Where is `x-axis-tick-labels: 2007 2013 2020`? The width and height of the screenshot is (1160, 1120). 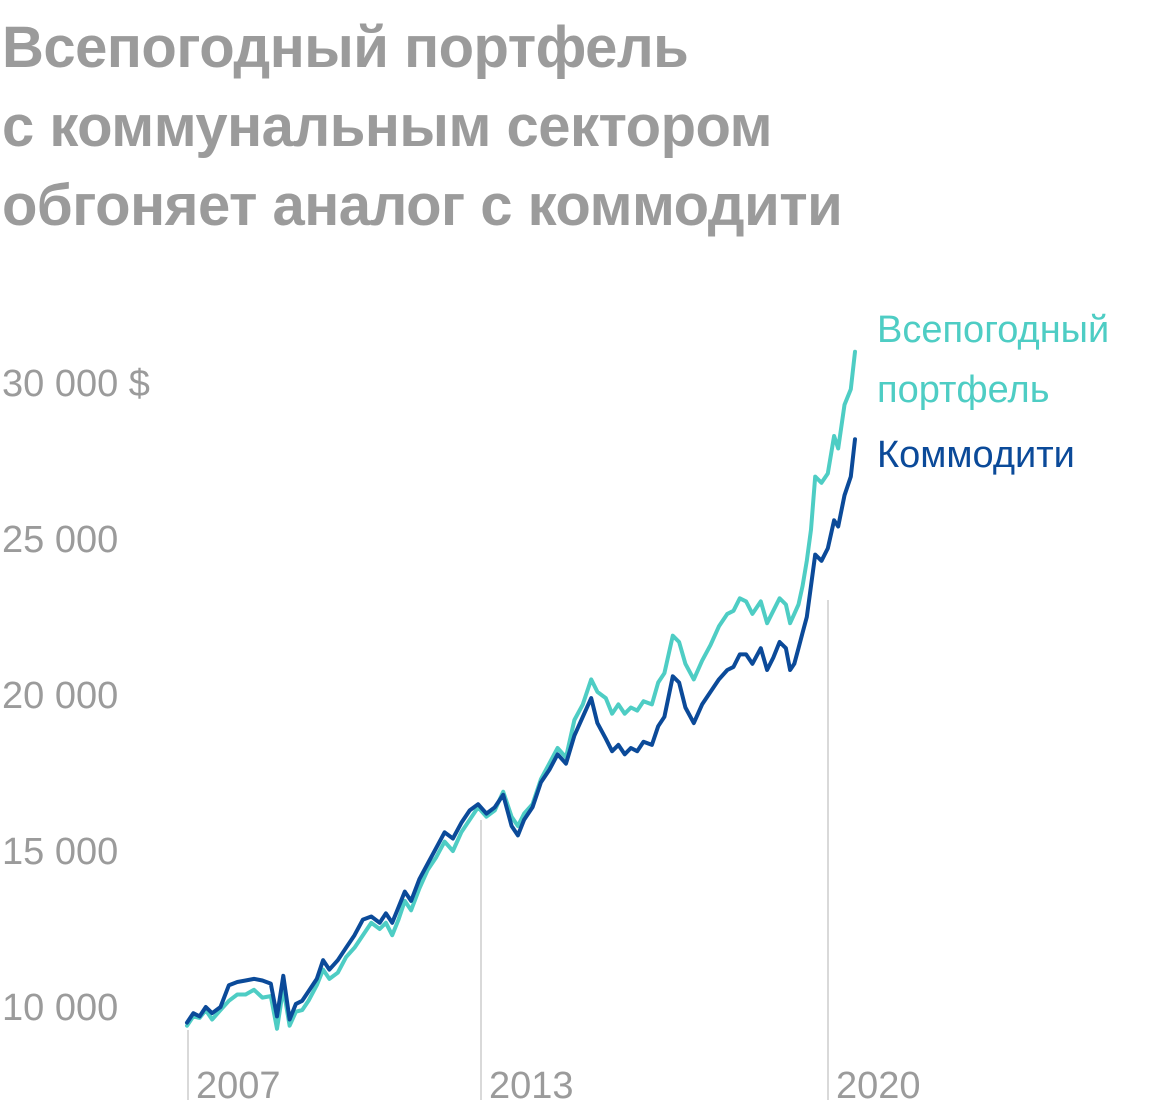
x-axis-tick-labels: 2007 2013 2020 is located at coordinates (558, 1086).